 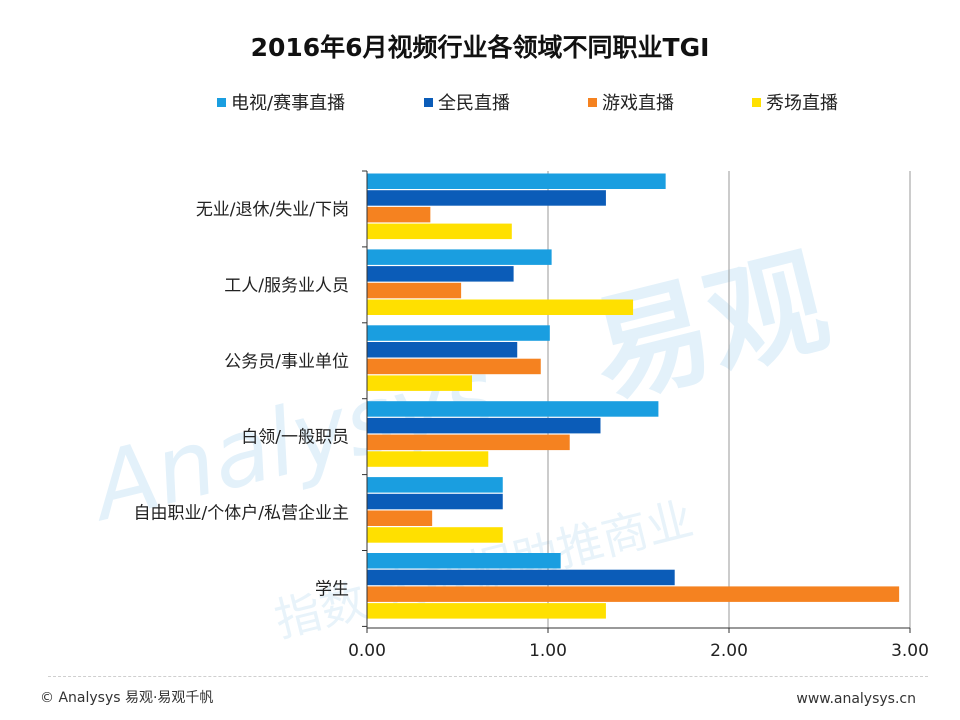 I want to click on legend-item: 秀场直播, so click(x=795, y=102).